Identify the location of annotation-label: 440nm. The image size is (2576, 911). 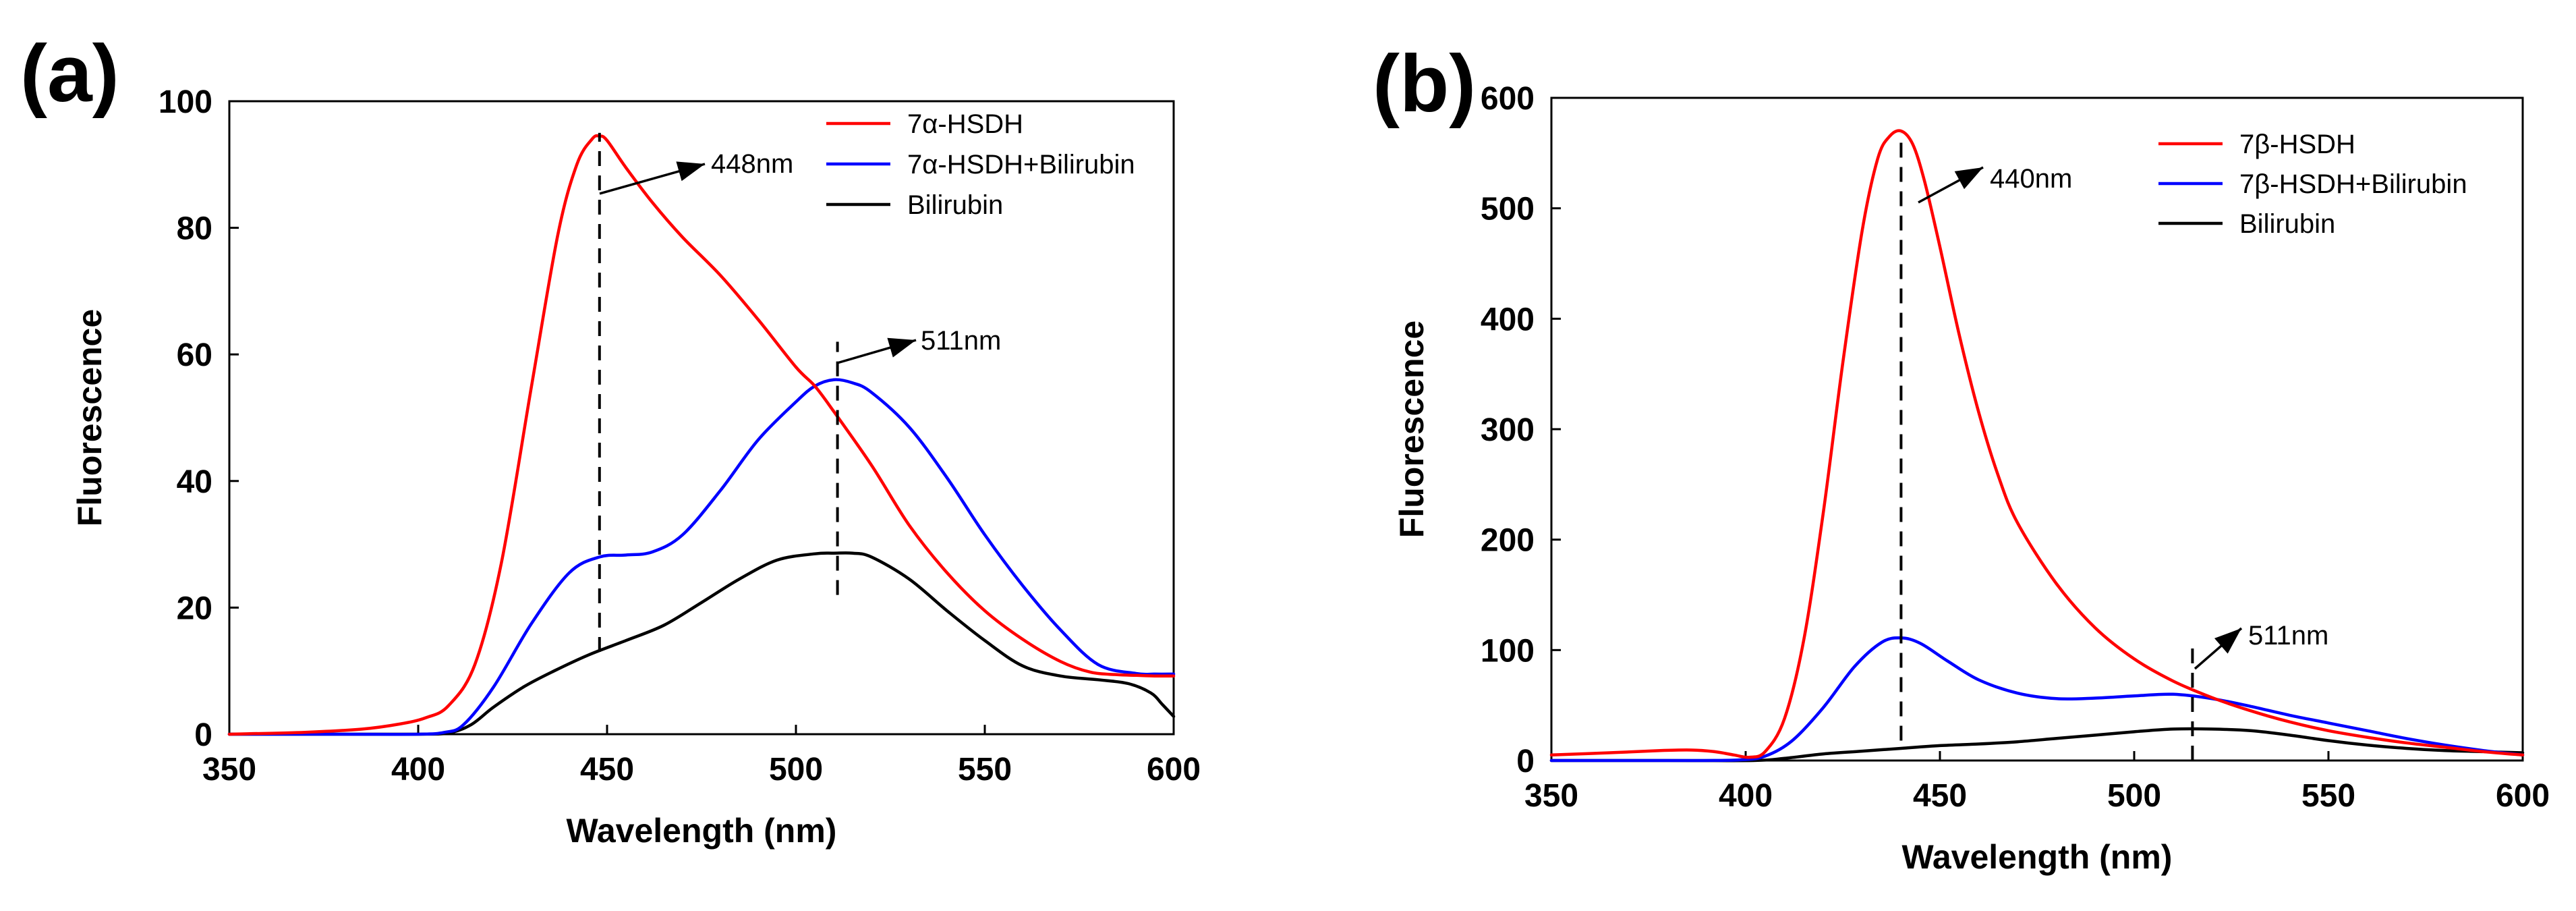
(2031, 179).